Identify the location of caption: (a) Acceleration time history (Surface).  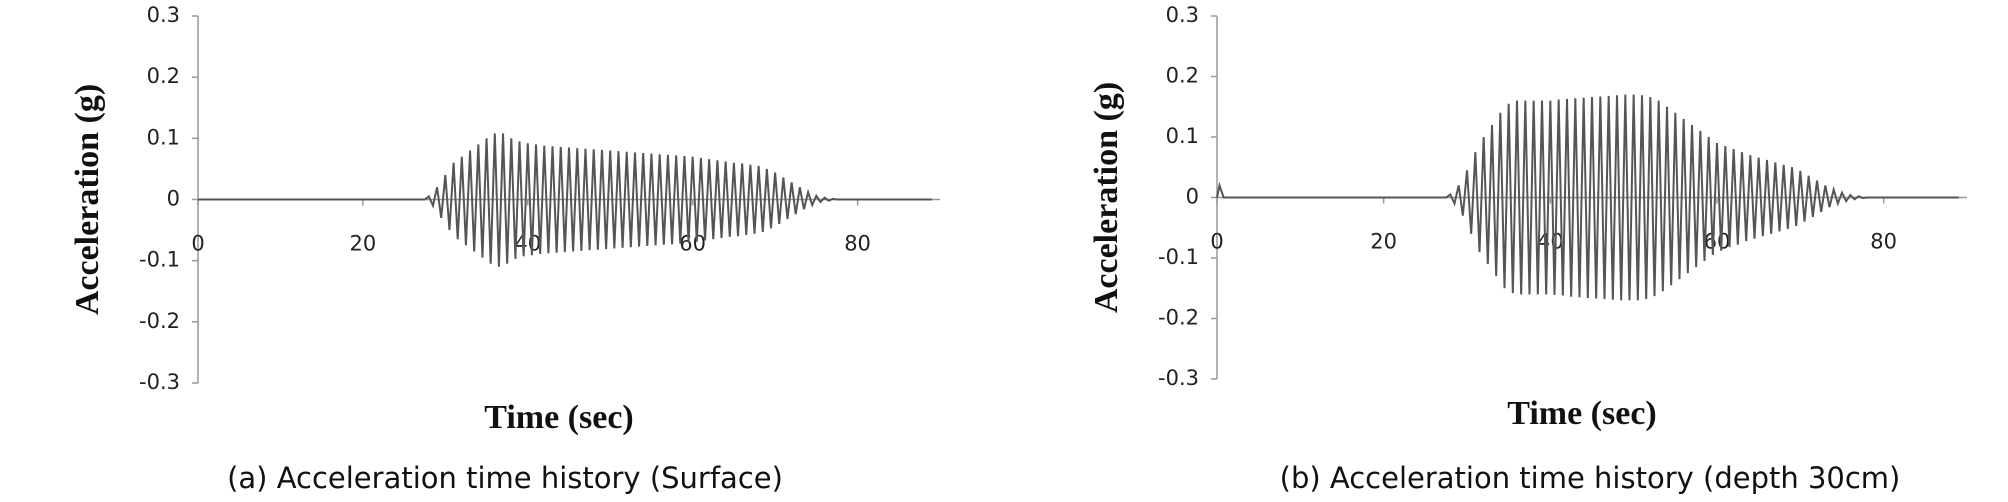
(505, 478).